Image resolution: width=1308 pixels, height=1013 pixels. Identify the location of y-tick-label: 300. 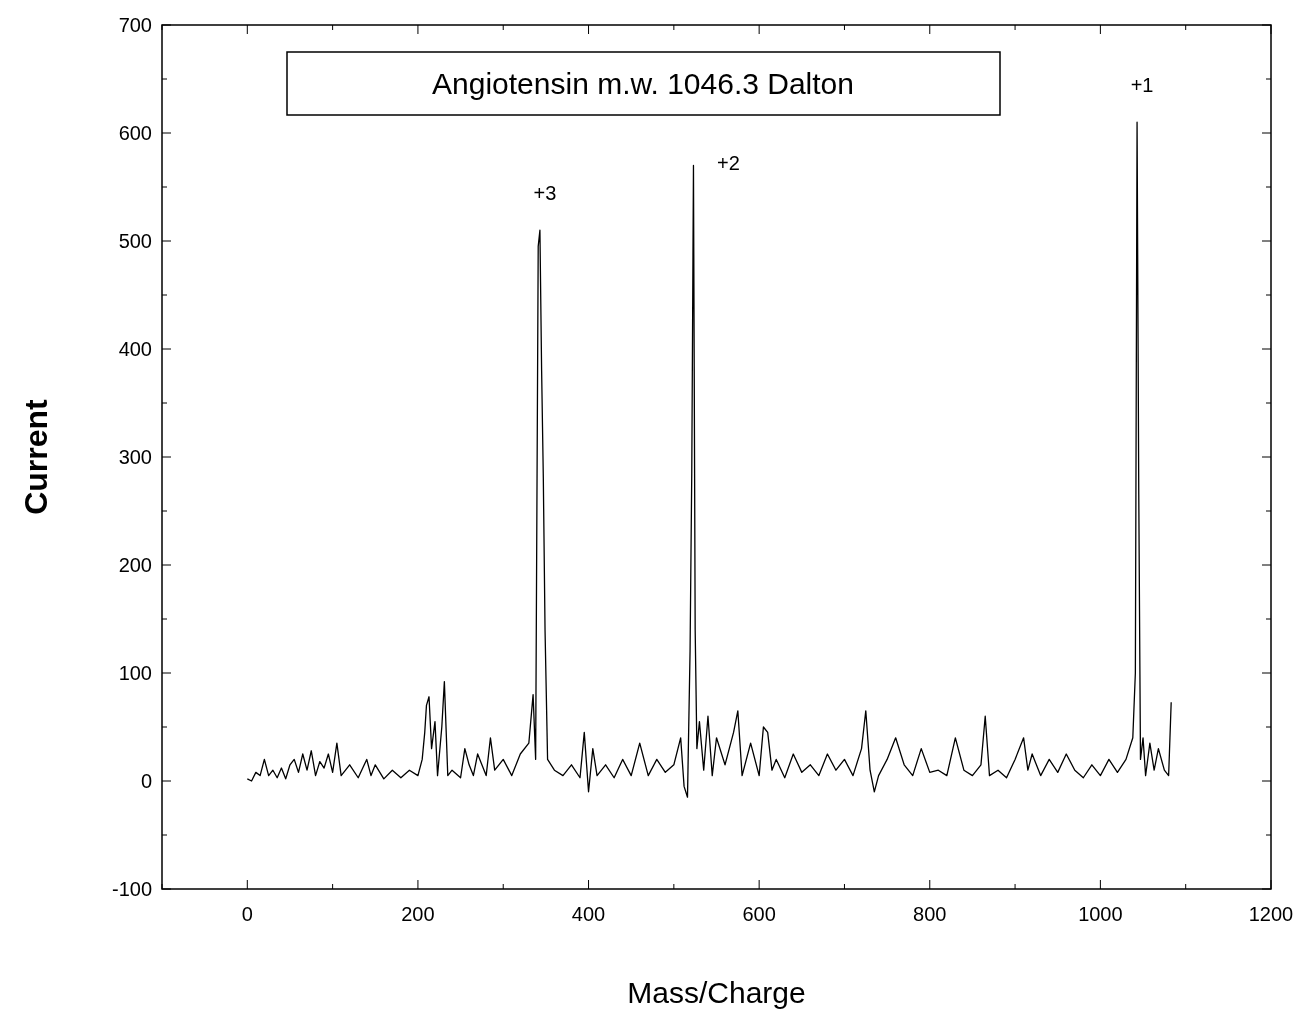
(135, 457).